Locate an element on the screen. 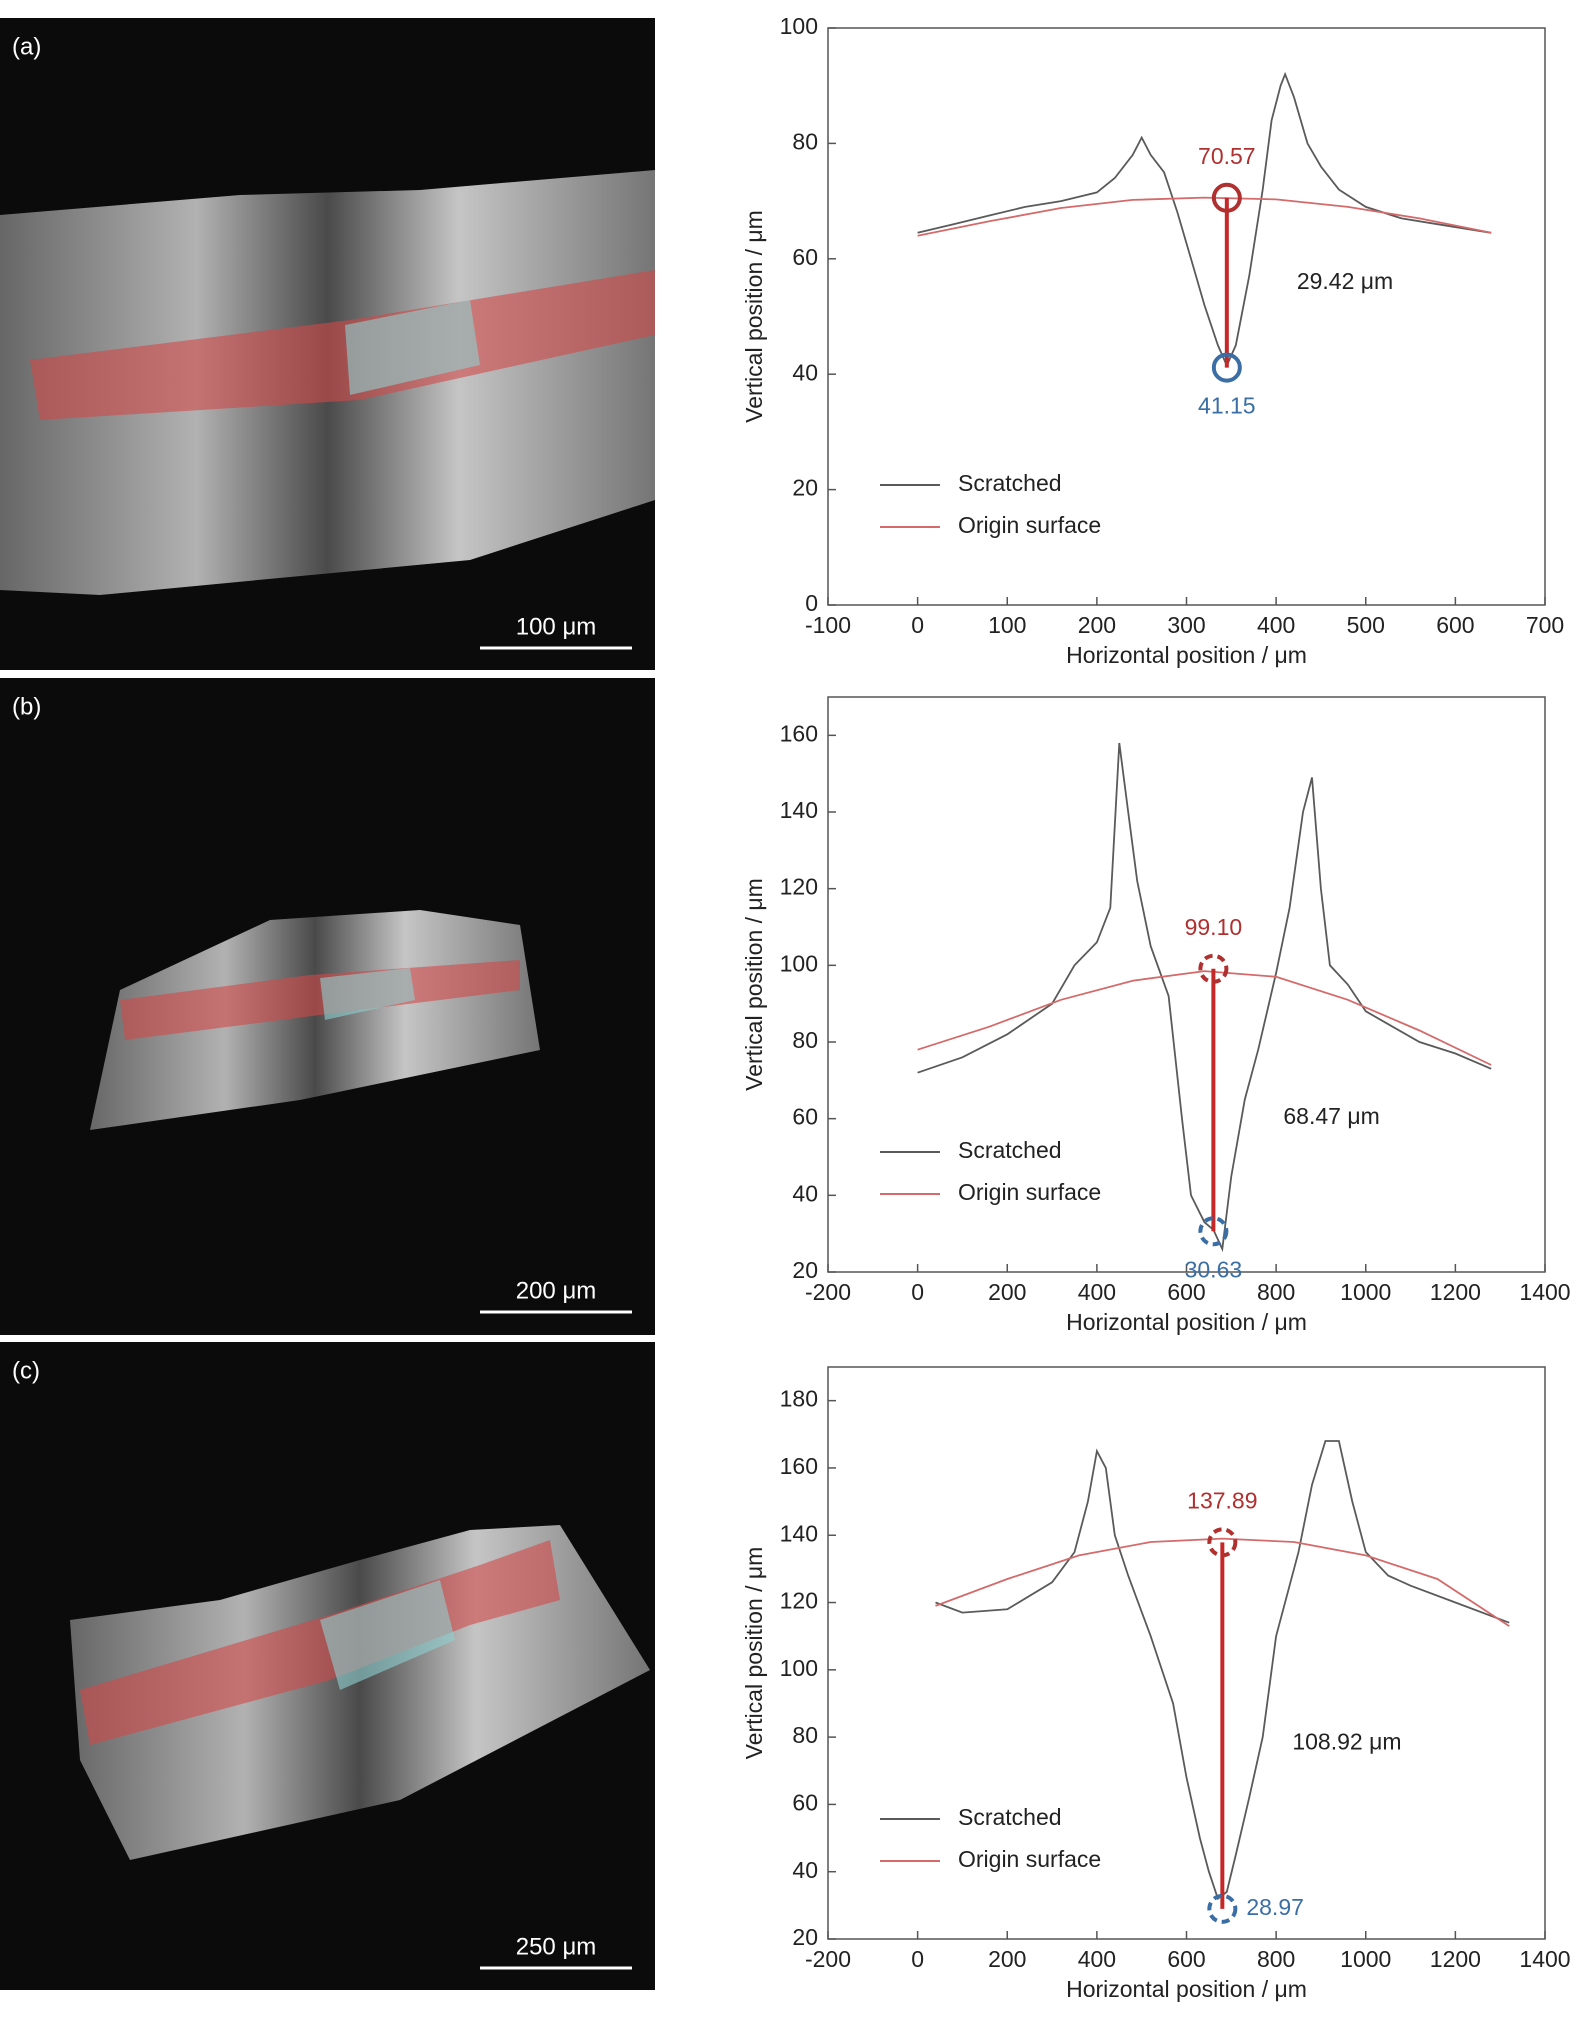 This screenshot has width=1594, height=2030. panel-label: (b) is located at coordinates (26, 706).